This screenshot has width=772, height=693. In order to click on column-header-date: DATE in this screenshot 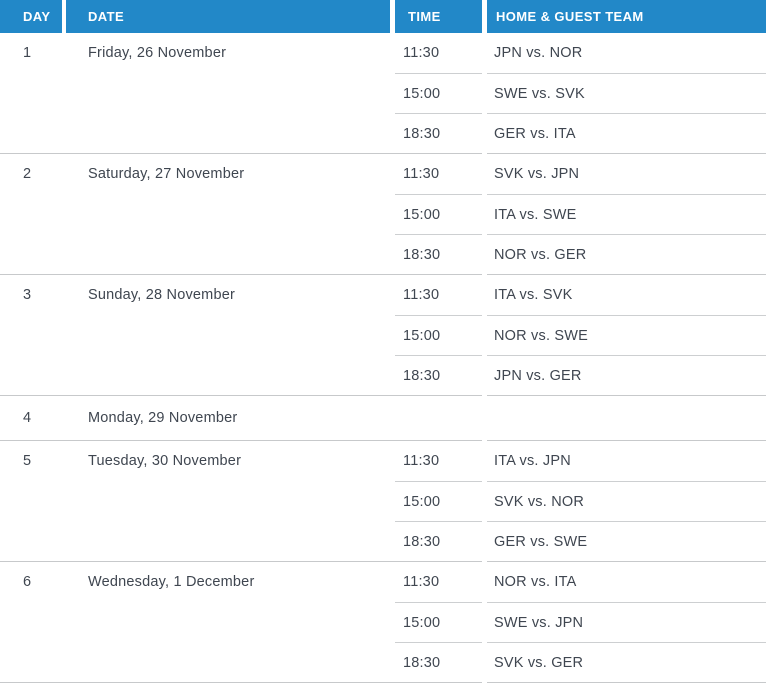, I will do `click(228, 16)`.